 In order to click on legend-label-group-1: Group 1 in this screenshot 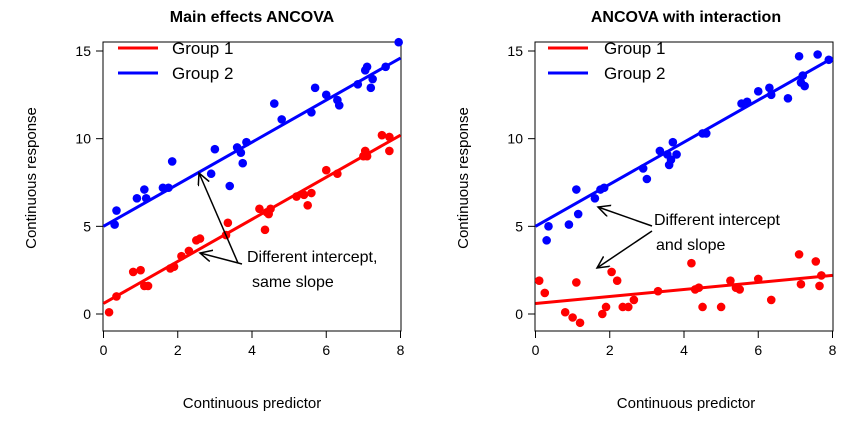, I will do `click(634, 48)`.